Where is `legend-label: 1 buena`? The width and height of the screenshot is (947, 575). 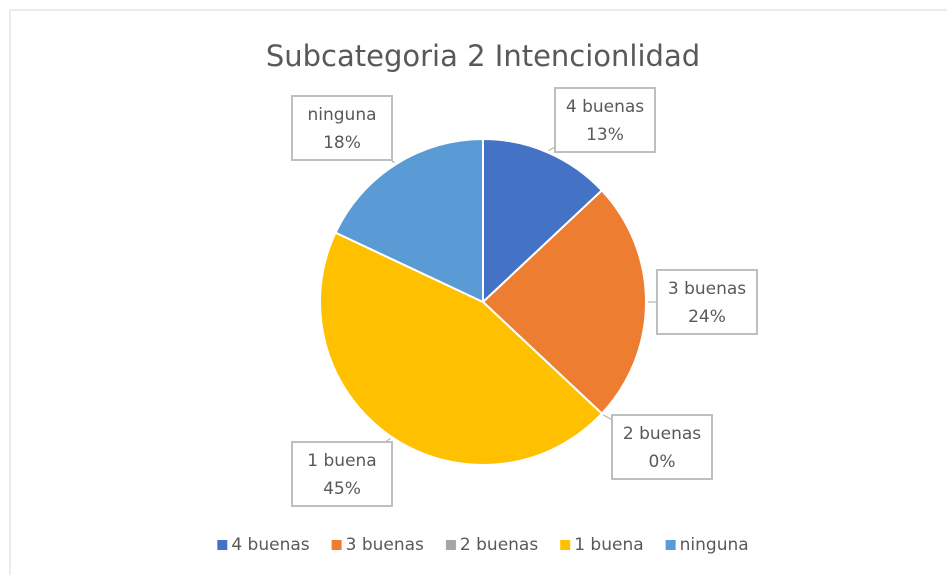 legend-label: 1 buena is located at coordinates (608, 545).